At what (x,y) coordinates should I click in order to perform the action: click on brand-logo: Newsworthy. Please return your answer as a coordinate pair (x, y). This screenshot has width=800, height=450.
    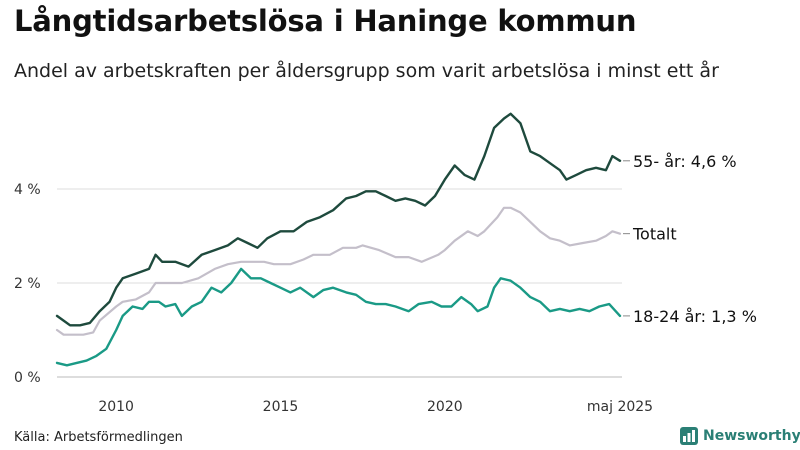
    Looking at the image, I should click on (740, 436).